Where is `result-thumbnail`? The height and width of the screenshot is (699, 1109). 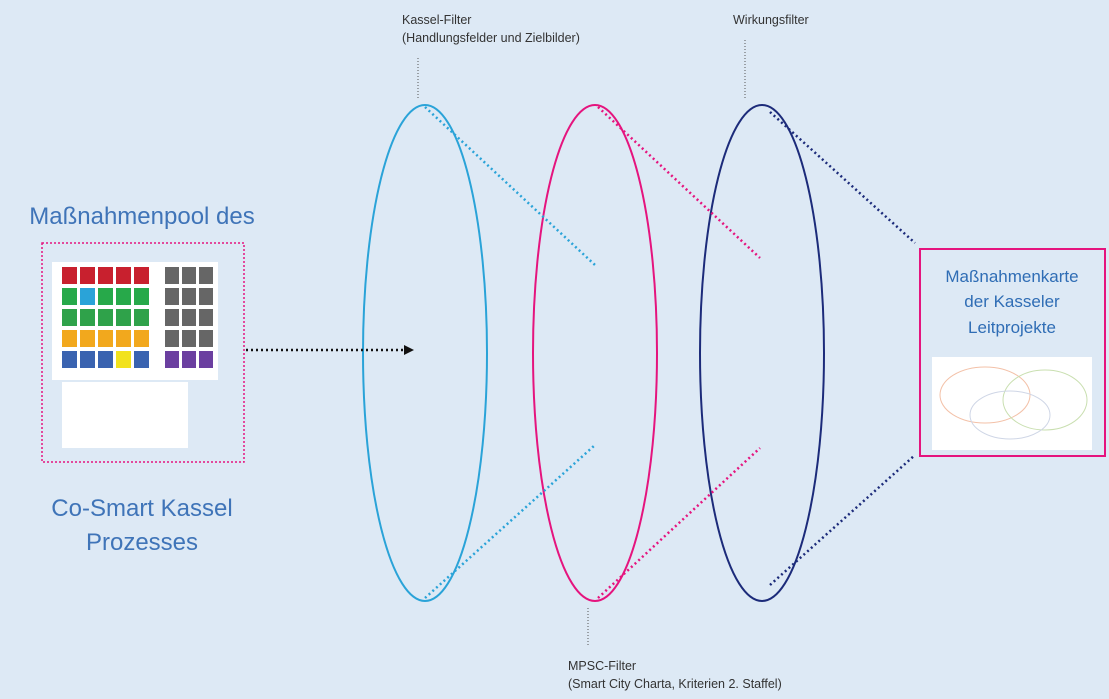
result-thumbnail is located at coordinates (1012, 403).